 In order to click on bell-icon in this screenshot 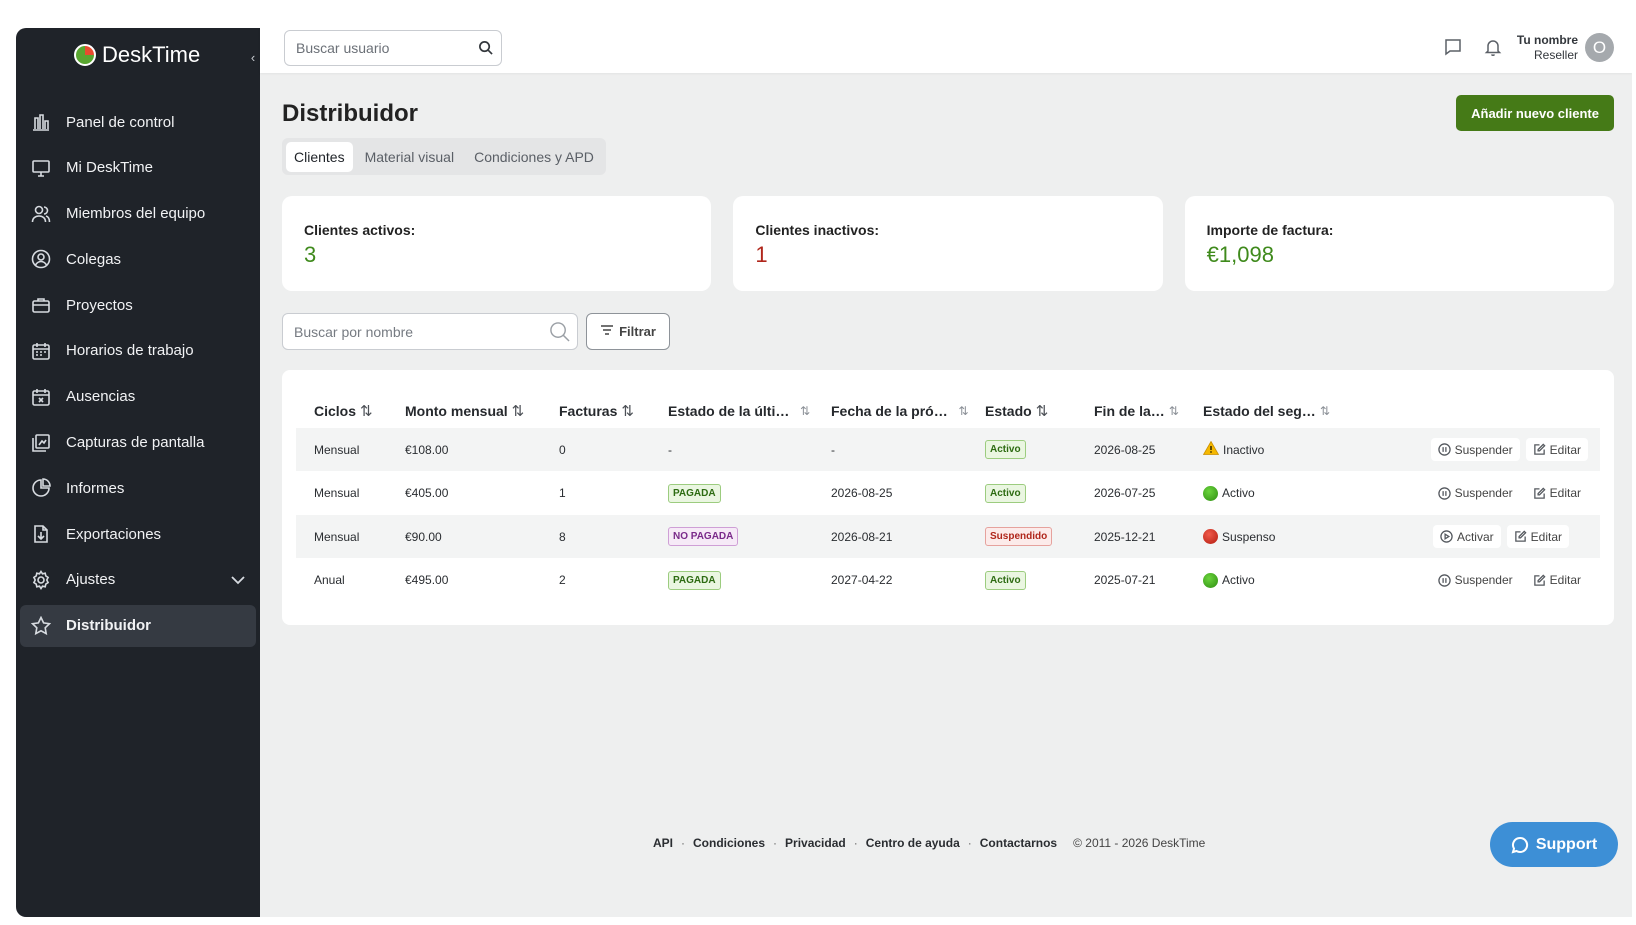, I will do `click(1493, 49)`.